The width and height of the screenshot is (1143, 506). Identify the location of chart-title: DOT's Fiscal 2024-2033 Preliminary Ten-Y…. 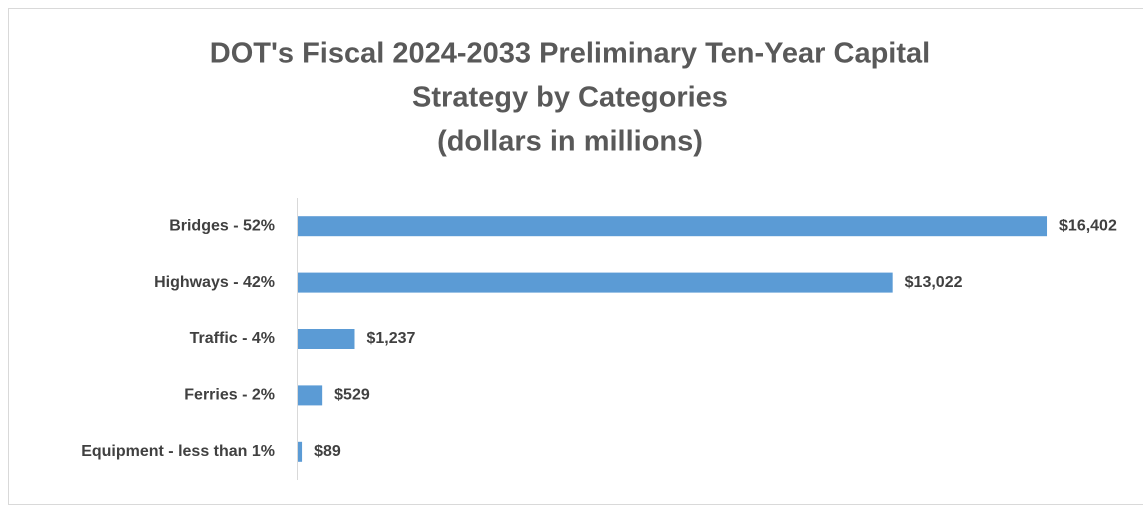
(570, 54).